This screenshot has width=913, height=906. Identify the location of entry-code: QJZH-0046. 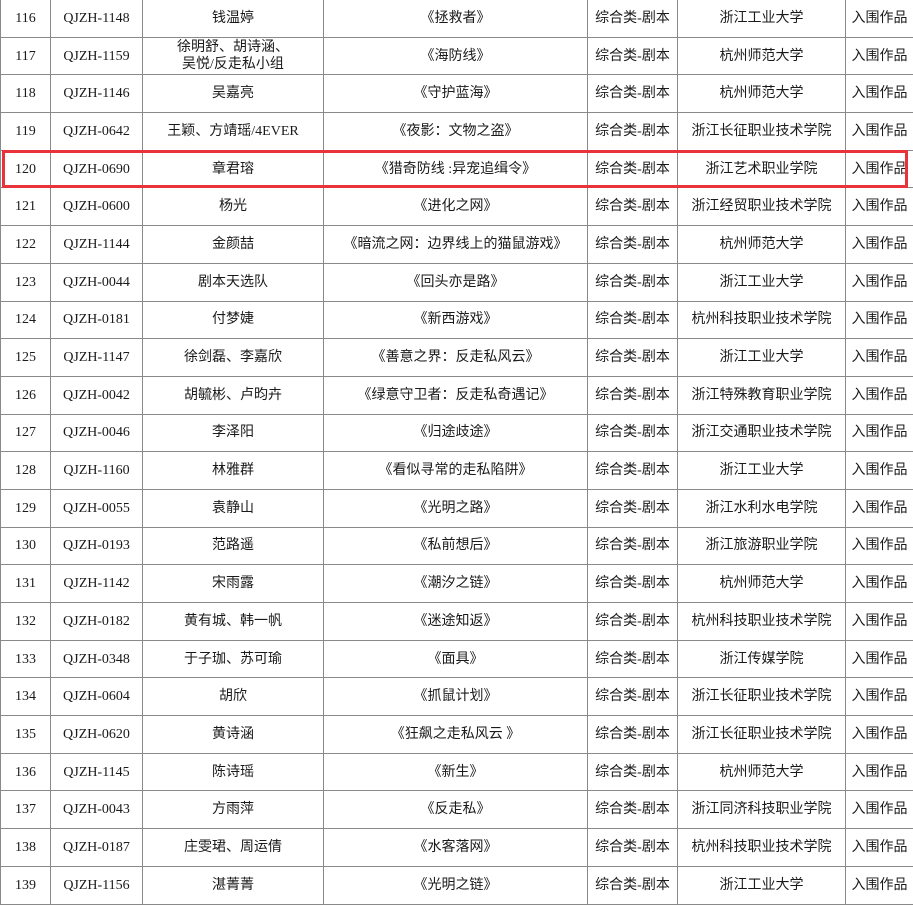
(96, 433).